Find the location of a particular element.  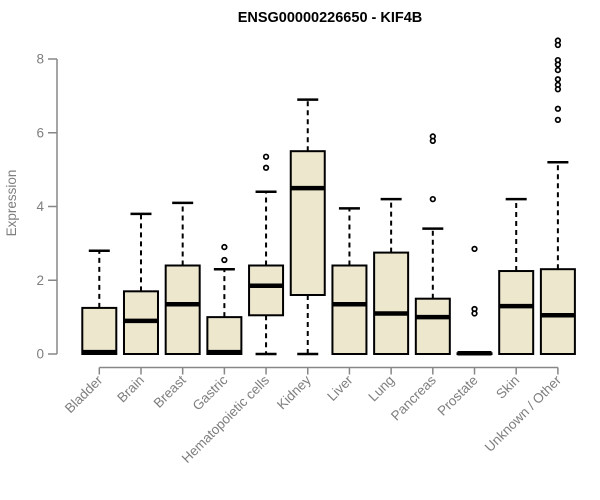

x-tick-label: Kidney is located at coordinates (294, 392).